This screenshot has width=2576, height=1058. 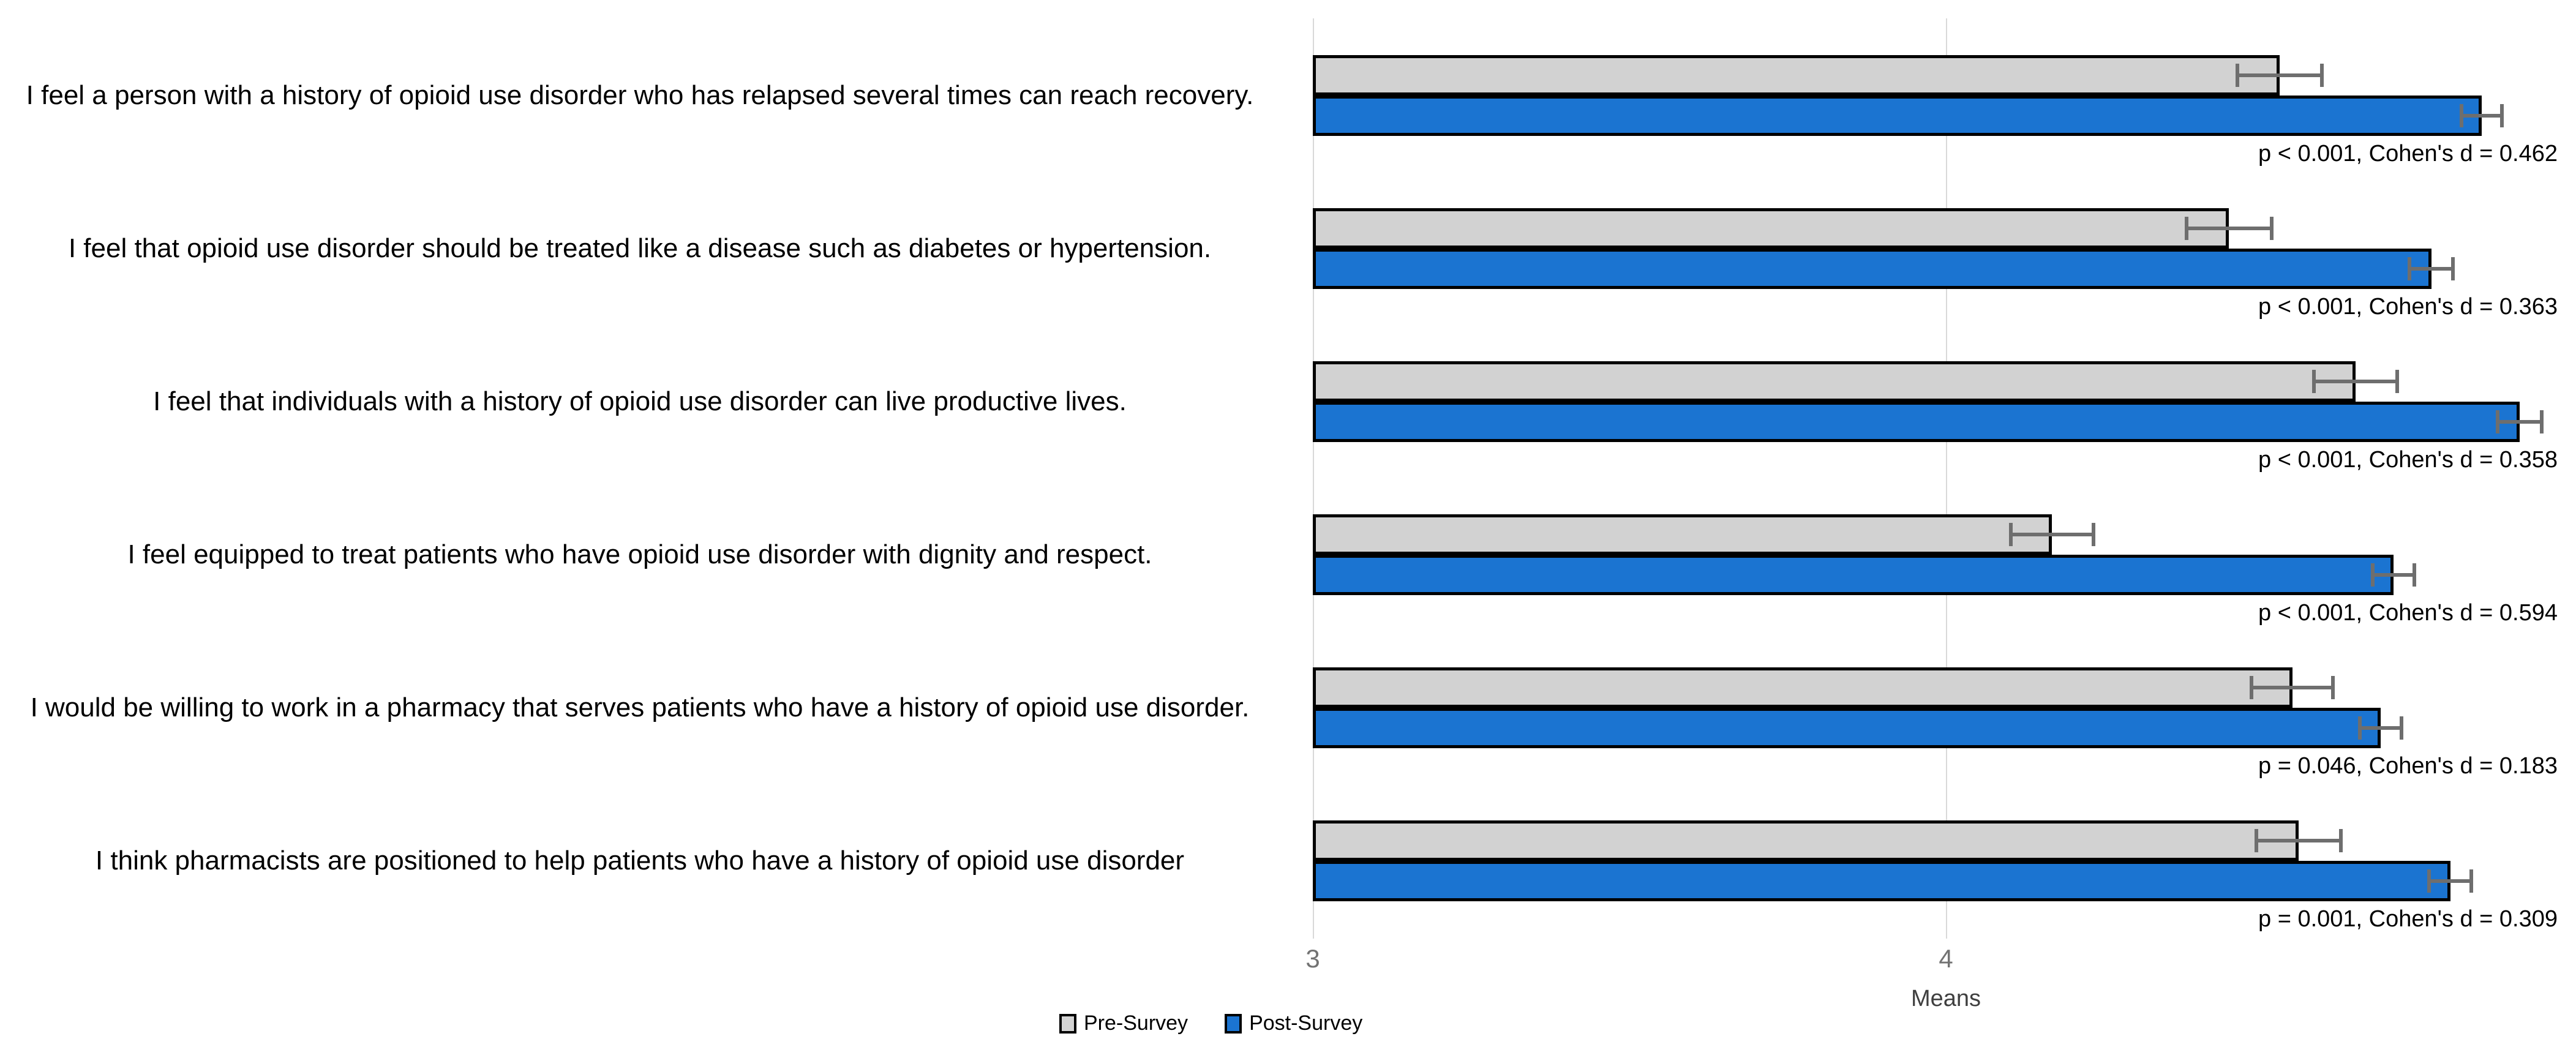 I want to click on stats-annotation: p = 0.001, Cohen's d = 0.309, so click(x=2408, y=919).